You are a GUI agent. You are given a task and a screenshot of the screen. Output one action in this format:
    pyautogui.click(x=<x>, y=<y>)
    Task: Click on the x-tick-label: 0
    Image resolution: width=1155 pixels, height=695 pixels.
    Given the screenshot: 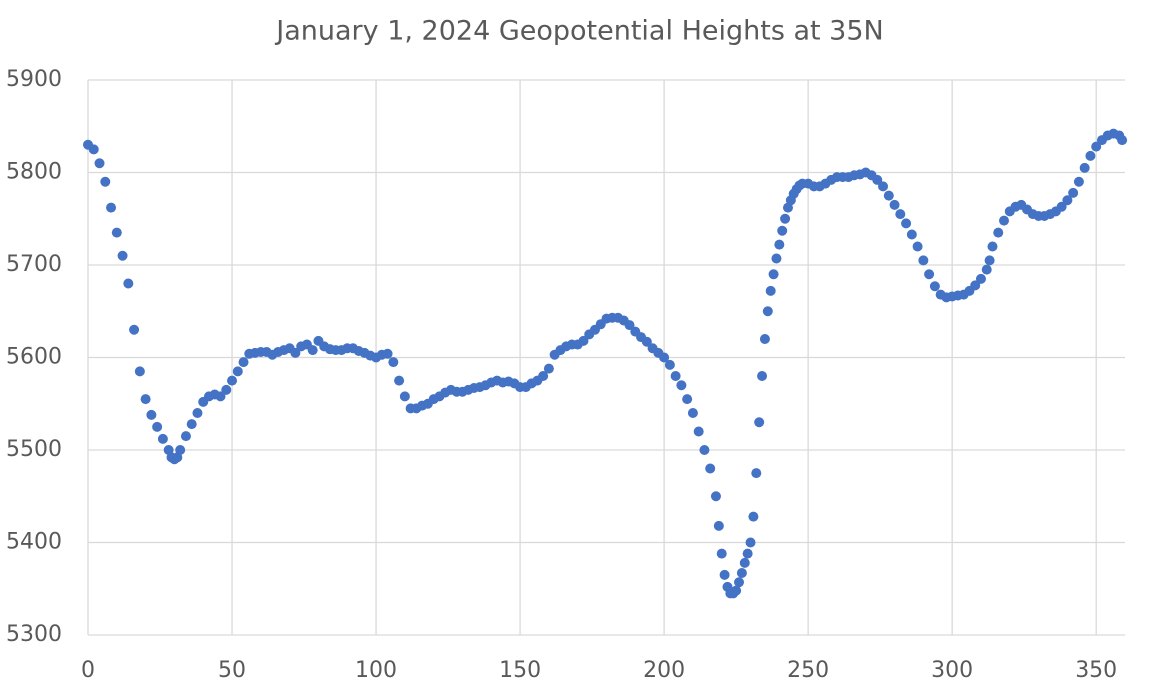 What is the action you would take?
    pyautogui.click(x=88, y=670)
    